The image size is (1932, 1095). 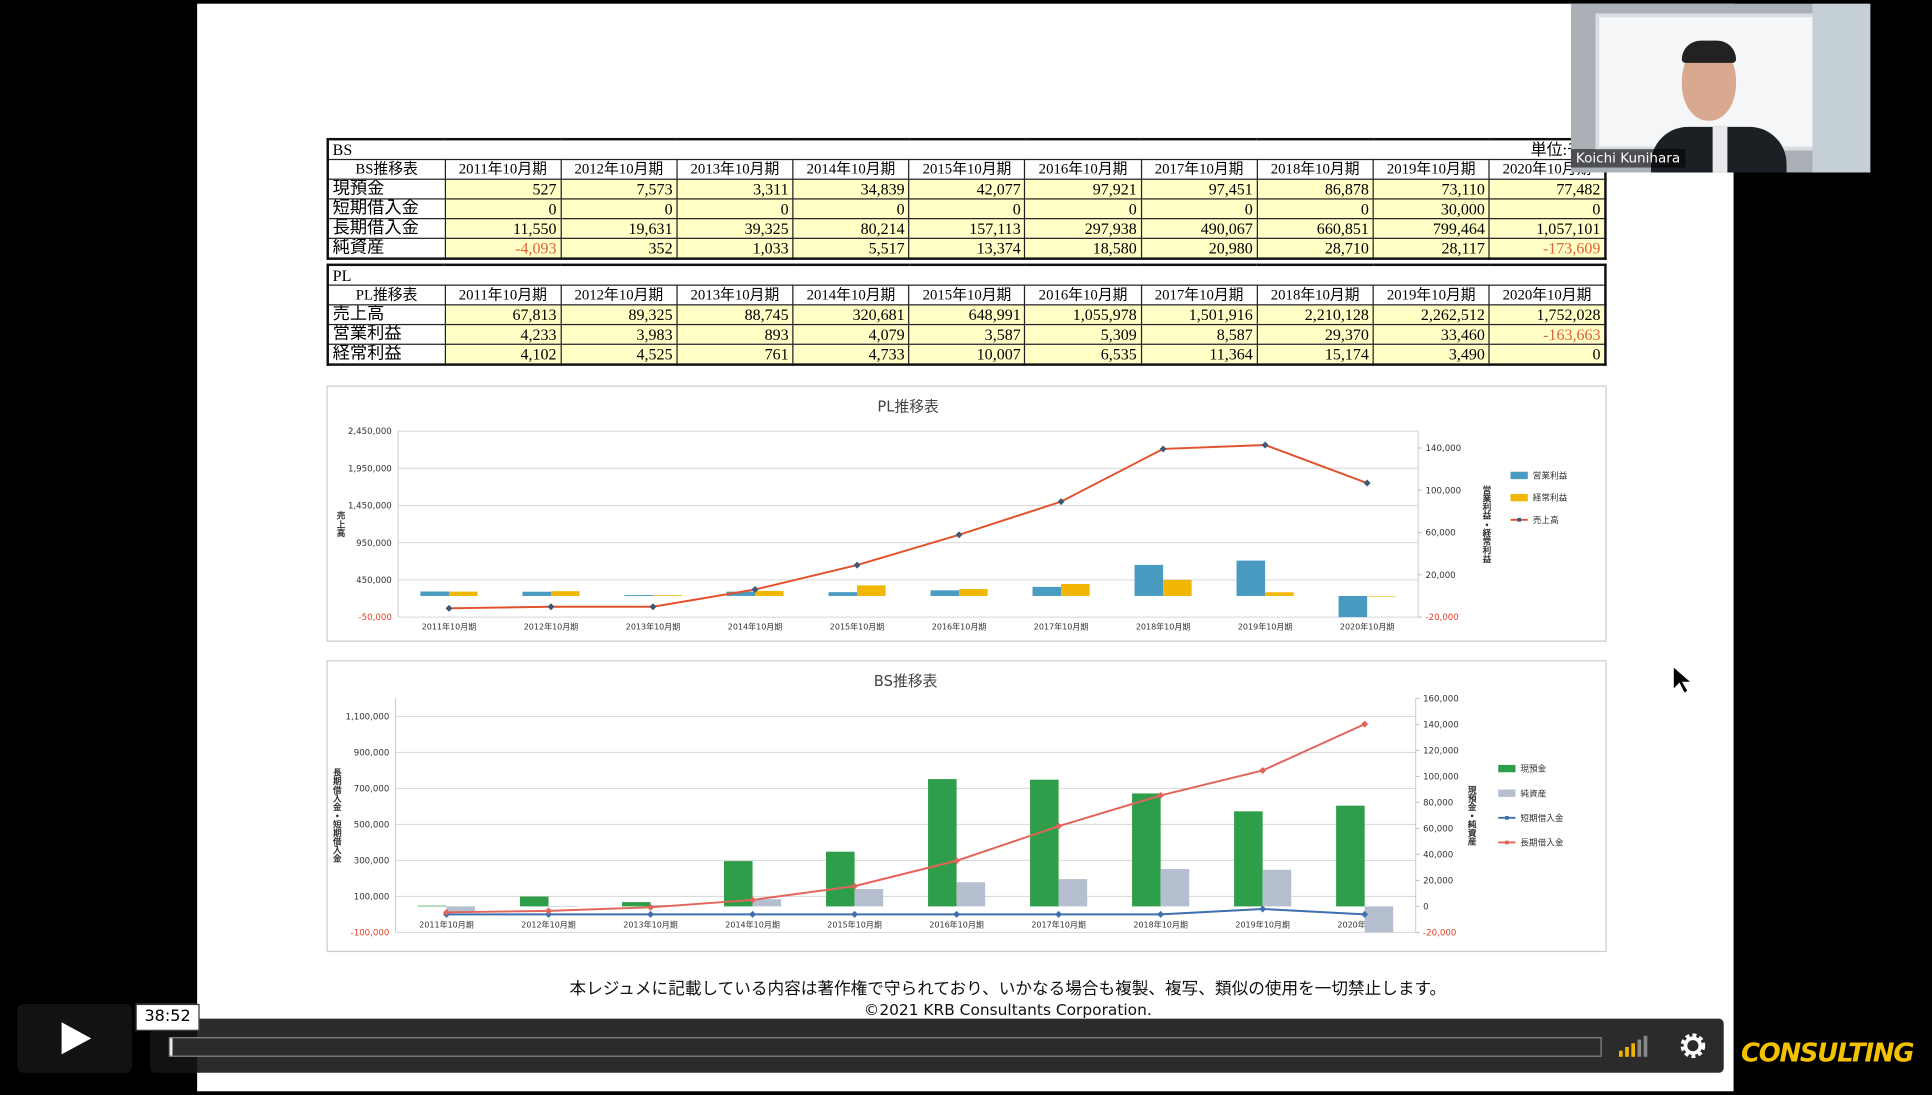 What do you see at coordinates (619, 169) in the screenshot?
I see `header-cell: 2012年10月期` at bounding box center [619, 169].